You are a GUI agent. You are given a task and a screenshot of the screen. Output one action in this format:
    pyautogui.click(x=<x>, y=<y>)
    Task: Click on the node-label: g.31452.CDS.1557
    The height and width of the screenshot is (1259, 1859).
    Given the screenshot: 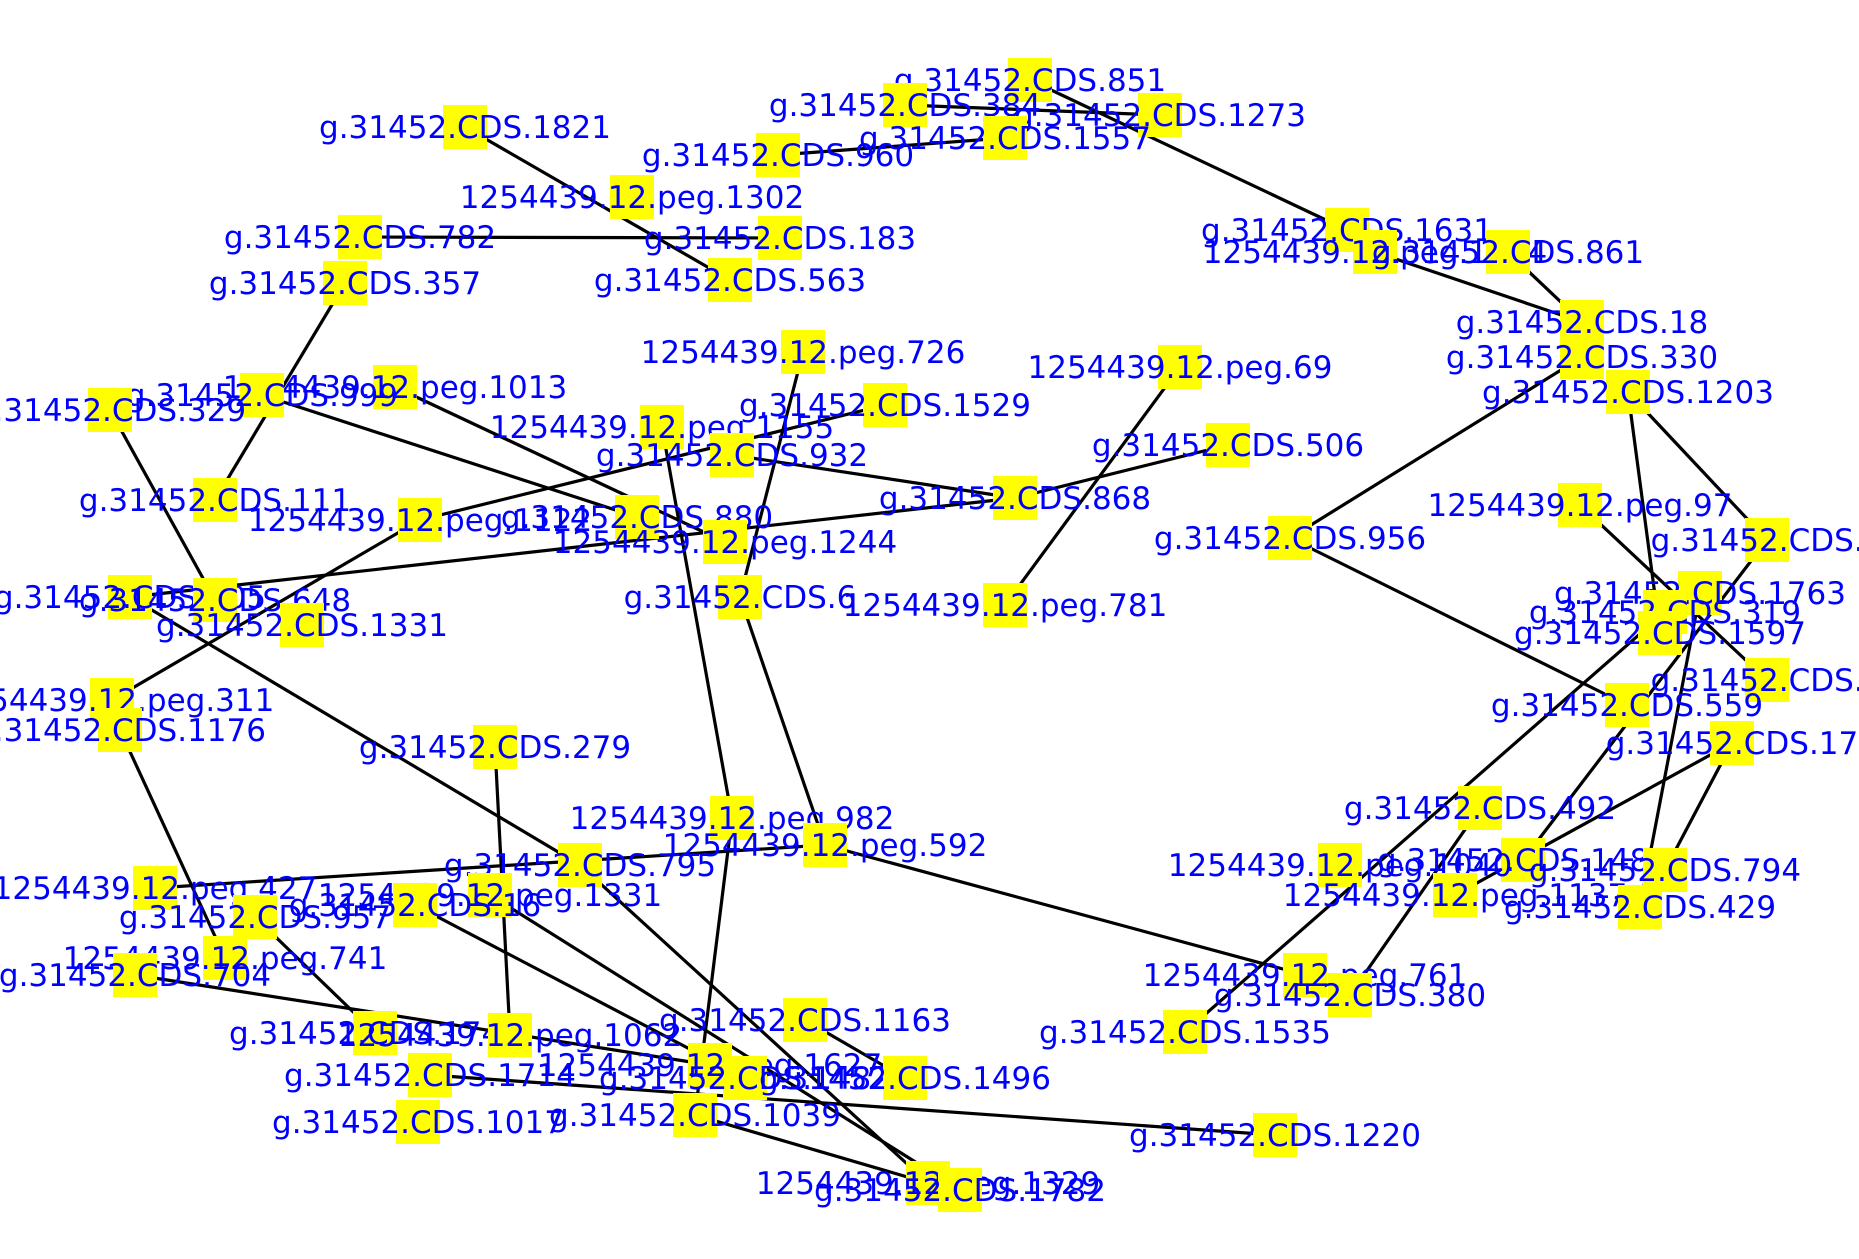 What is the action you would take?
    pyautogui.click(x=1005, y=139)
    